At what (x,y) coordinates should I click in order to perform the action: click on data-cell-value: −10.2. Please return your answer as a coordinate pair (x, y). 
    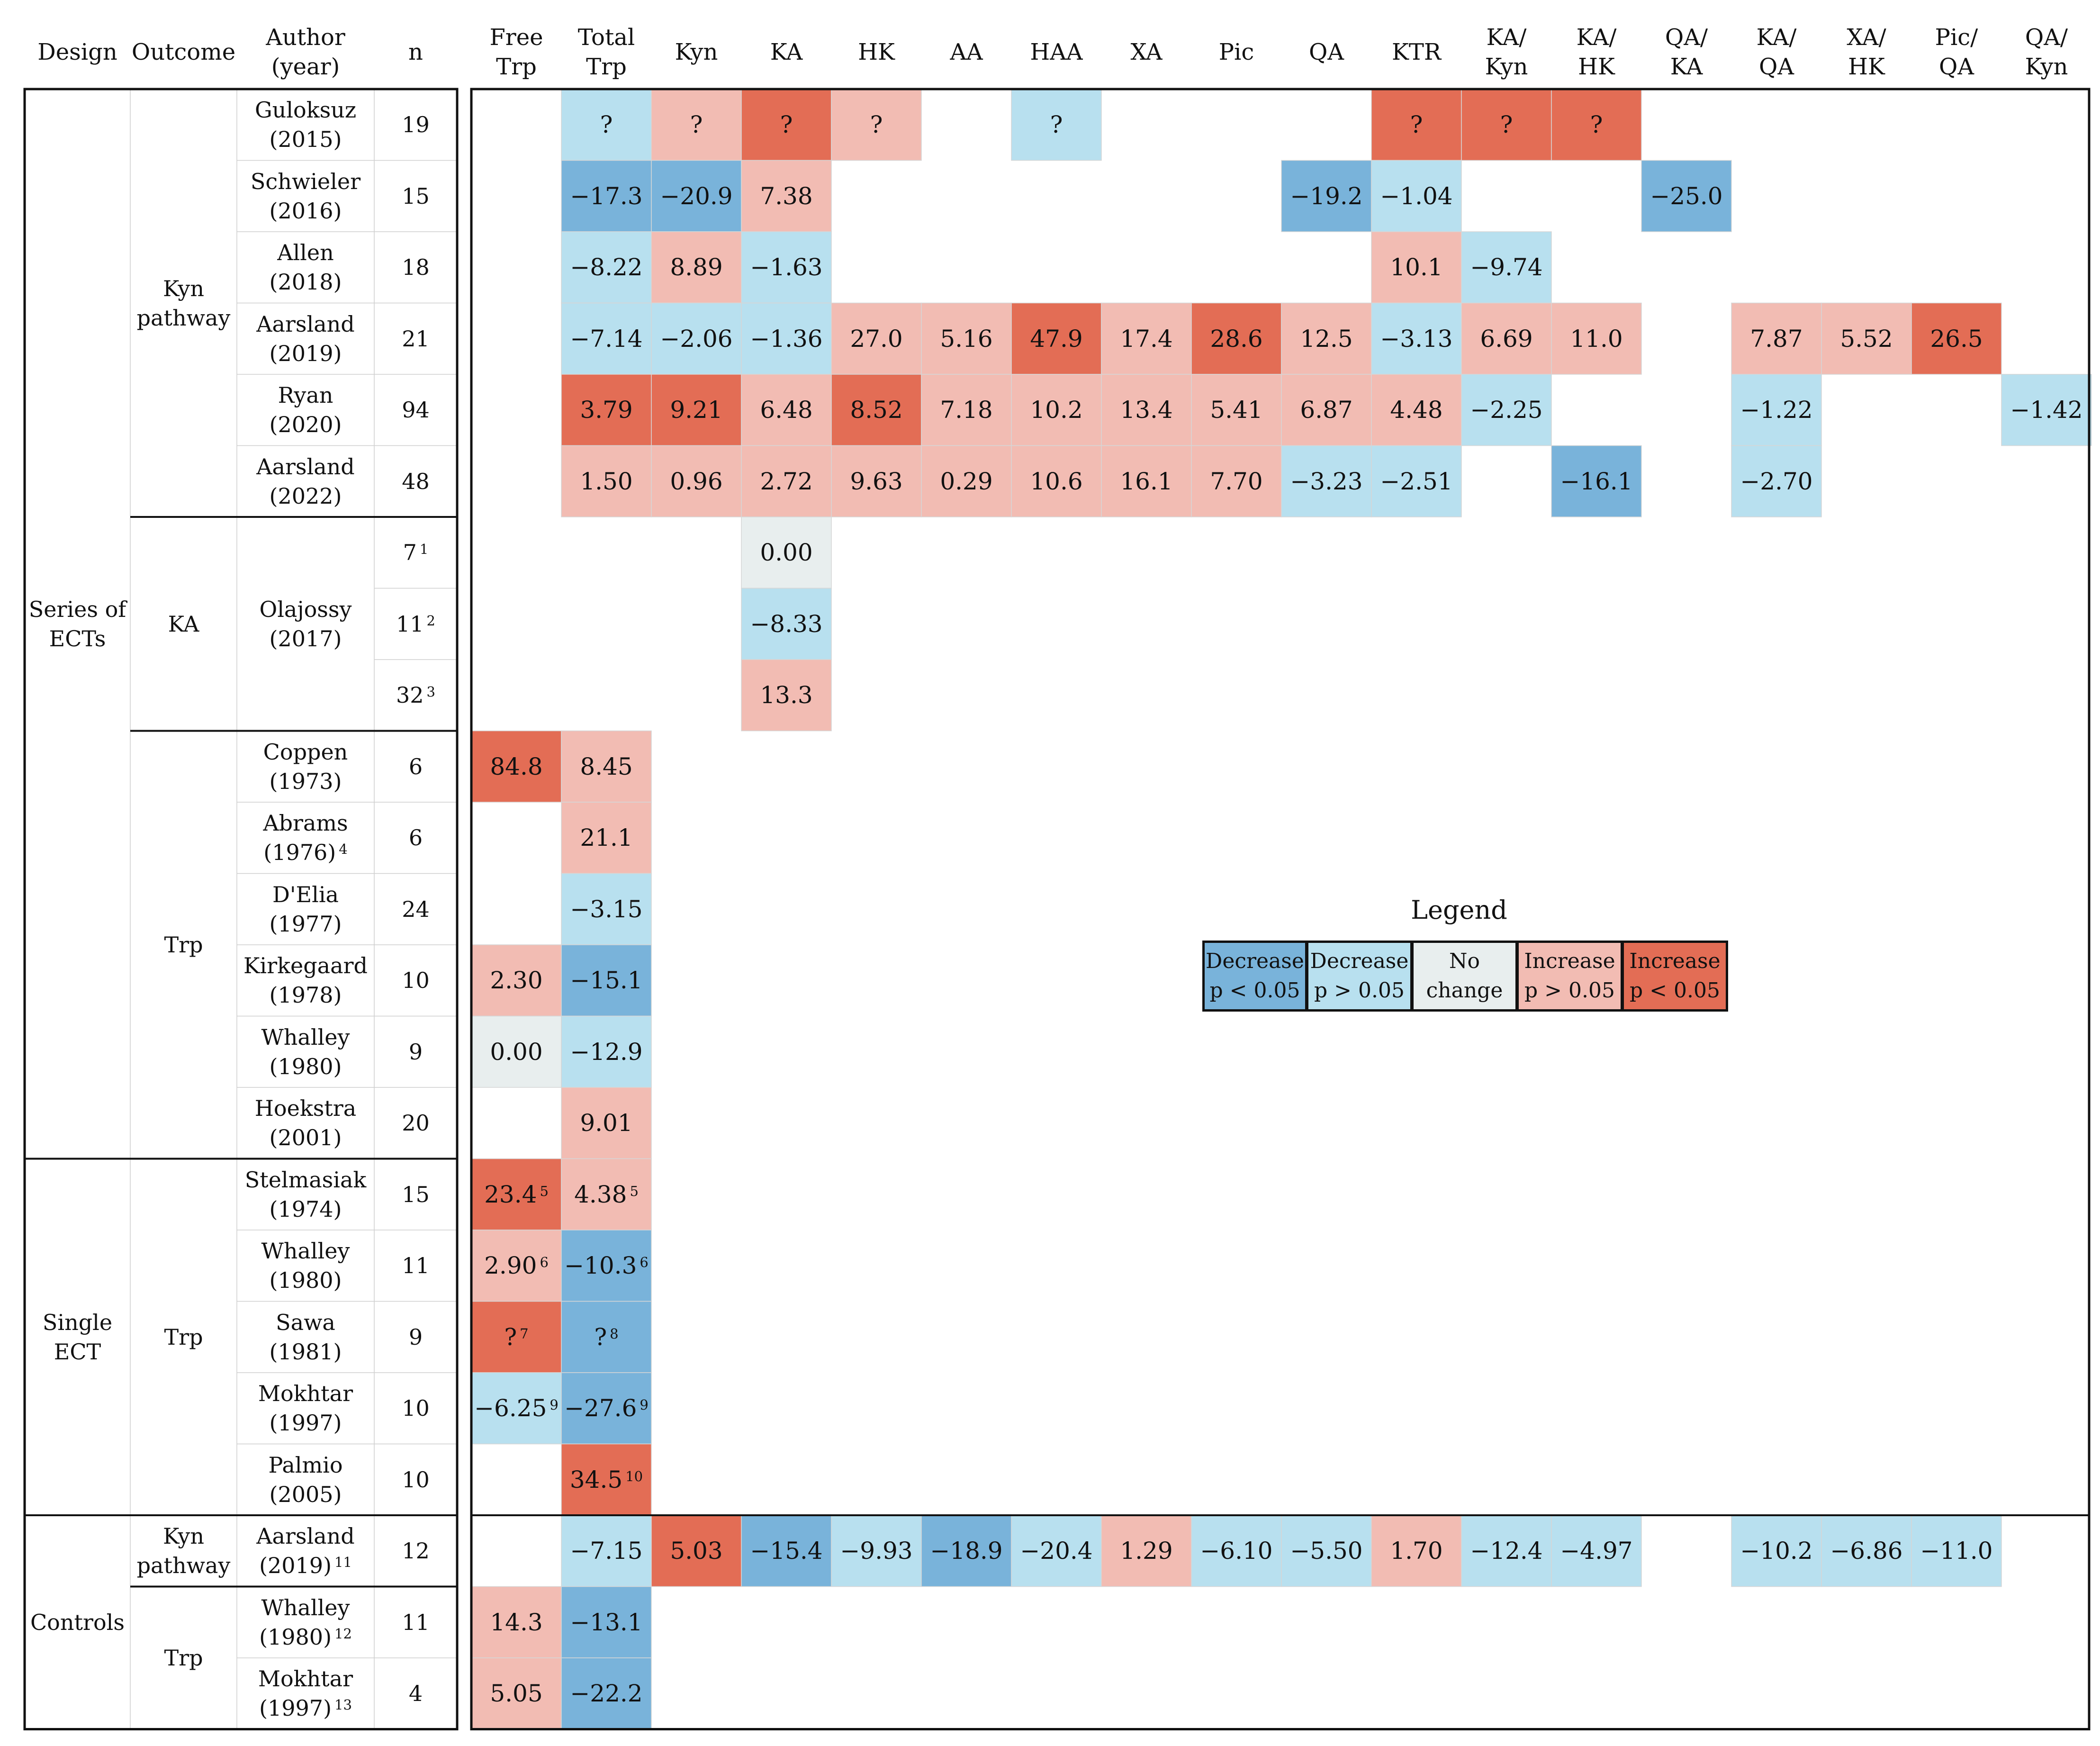
    Looking at the image, I should click on (1776, 1551).